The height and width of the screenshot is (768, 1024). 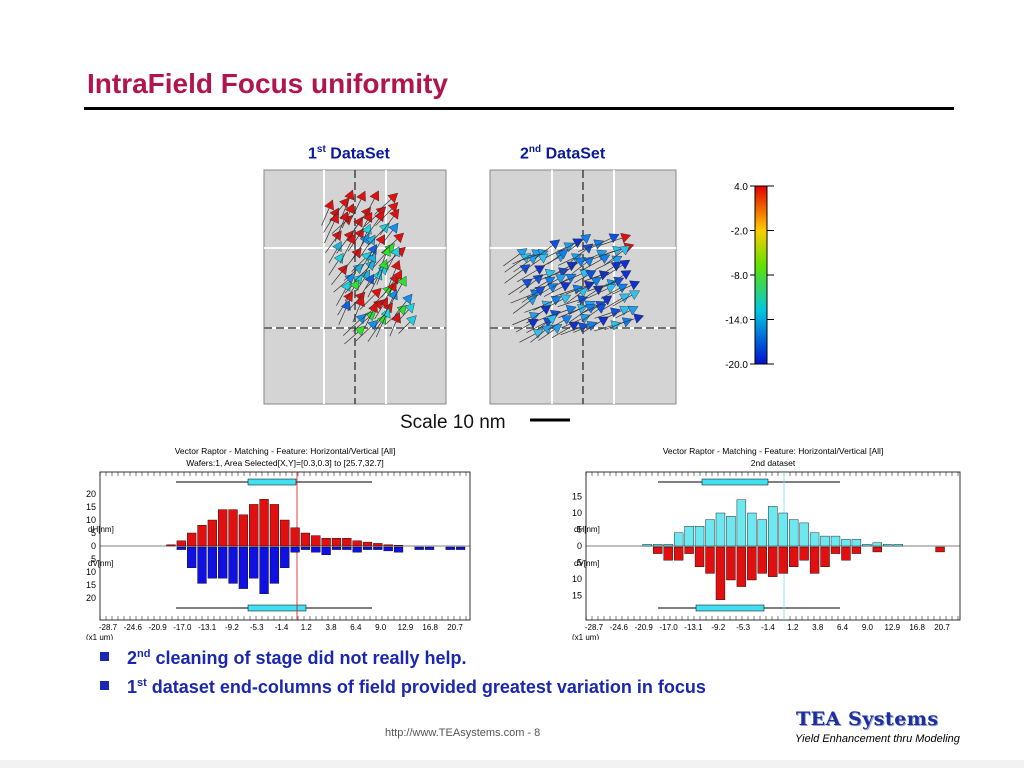 I want to click on x-tick-label: 20.7, so click(x=942, y=627).